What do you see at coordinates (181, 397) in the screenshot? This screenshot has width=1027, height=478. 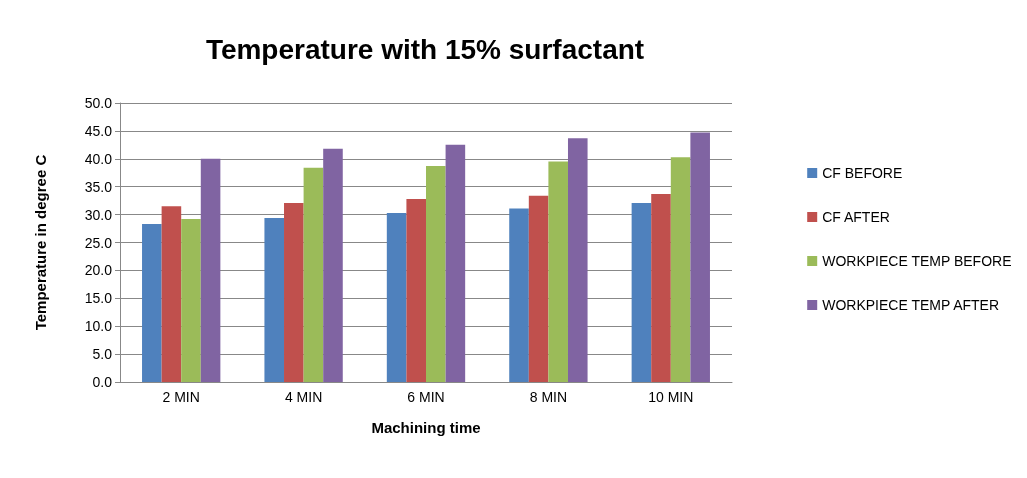 I see `x-tick-label: 2 MIN` at bounding box center [181, 397].